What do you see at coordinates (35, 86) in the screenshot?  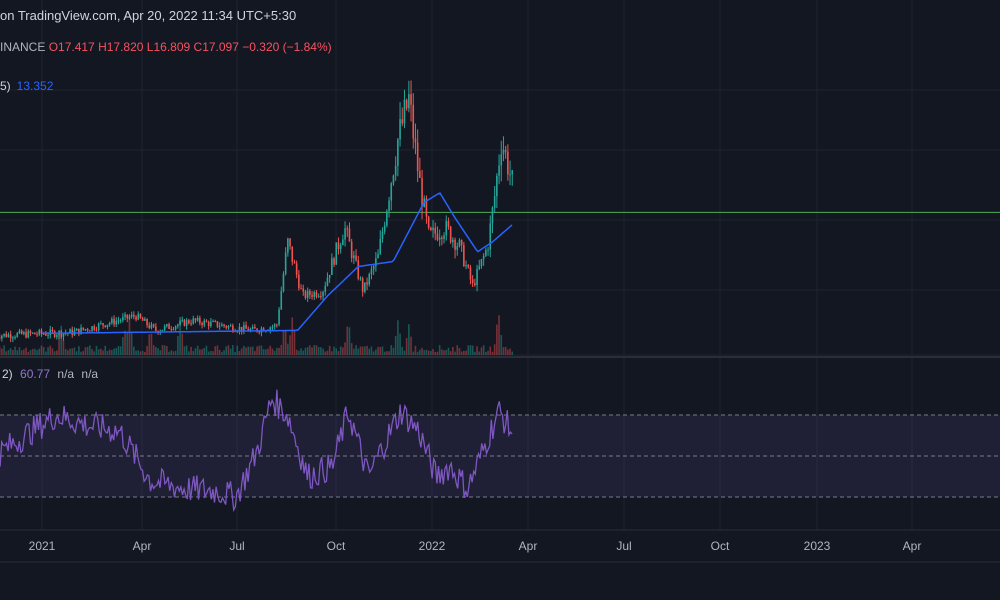 I see `ma-value: 13.352` at bounding box center [35, 86].